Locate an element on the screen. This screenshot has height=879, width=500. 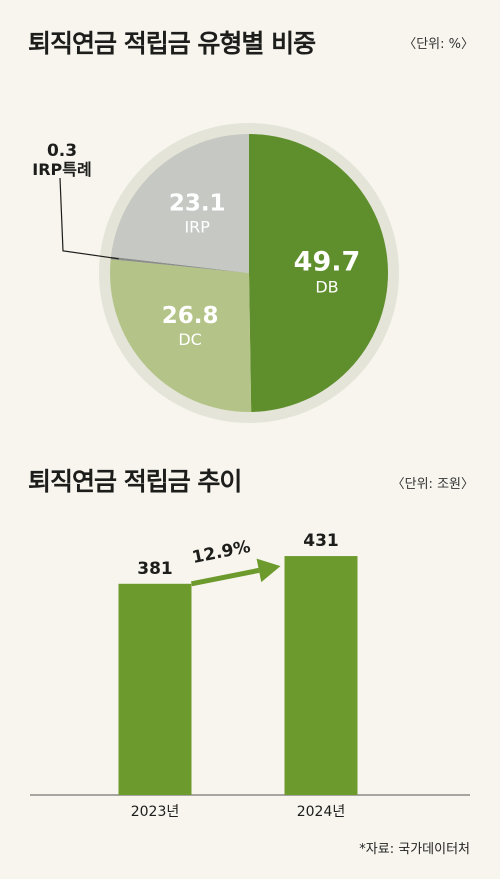
irp-name-label: IRP is located at coordinates (197, 227).